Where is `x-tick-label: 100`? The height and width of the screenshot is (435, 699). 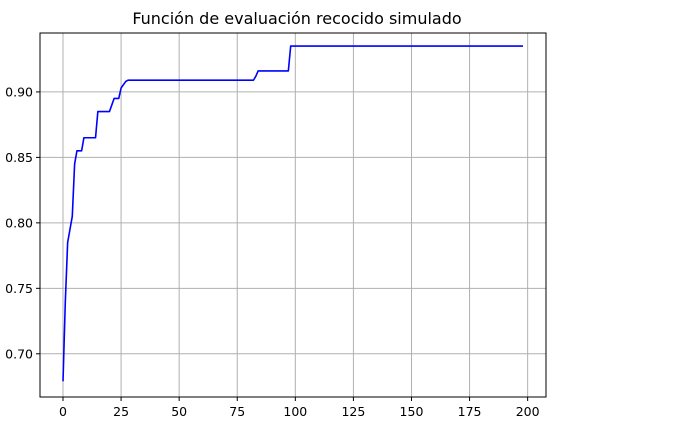
x-tick-label: 100 is located at coordinates (295, 411).